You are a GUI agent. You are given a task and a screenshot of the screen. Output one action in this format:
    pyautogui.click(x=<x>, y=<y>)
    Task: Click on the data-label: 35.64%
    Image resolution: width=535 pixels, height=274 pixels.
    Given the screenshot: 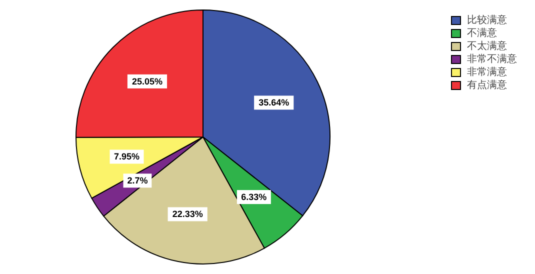 What is the action you would take?
    pyautogui.click(x=274, y=103)
    